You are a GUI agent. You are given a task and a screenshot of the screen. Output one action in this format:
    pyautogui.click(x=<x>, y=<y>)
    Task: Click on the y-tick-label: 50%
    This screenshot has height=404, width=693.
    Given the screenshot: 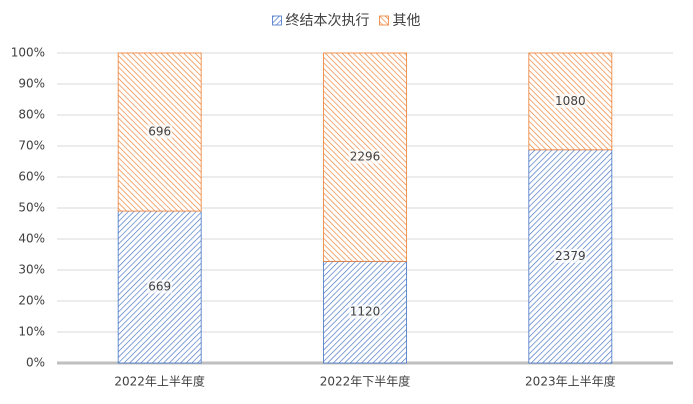 What is the action you would take?
    pyautogui.click(x=31, y=208)
    